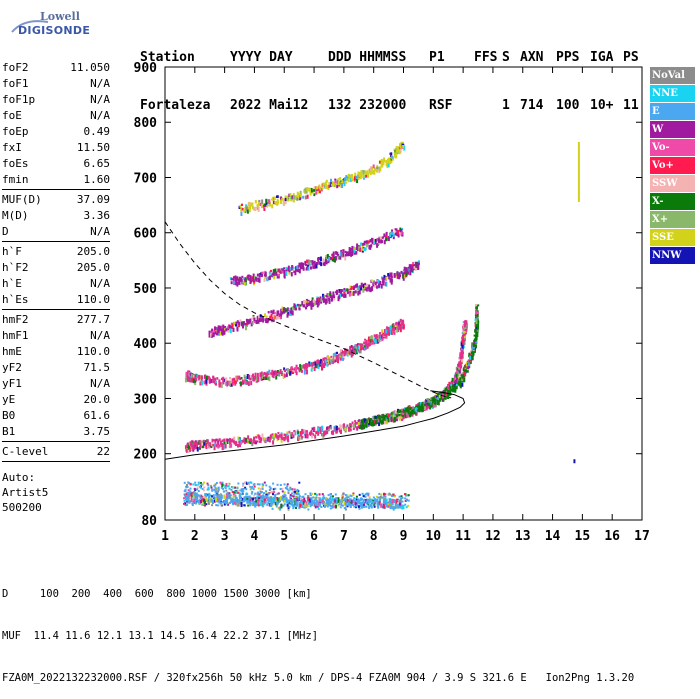 This screenshot has width=700, height=699. What do you see at coordinates (97, 415) in the screenshot?
I see `param-value: 61.6` at bounding box center [97, 415].